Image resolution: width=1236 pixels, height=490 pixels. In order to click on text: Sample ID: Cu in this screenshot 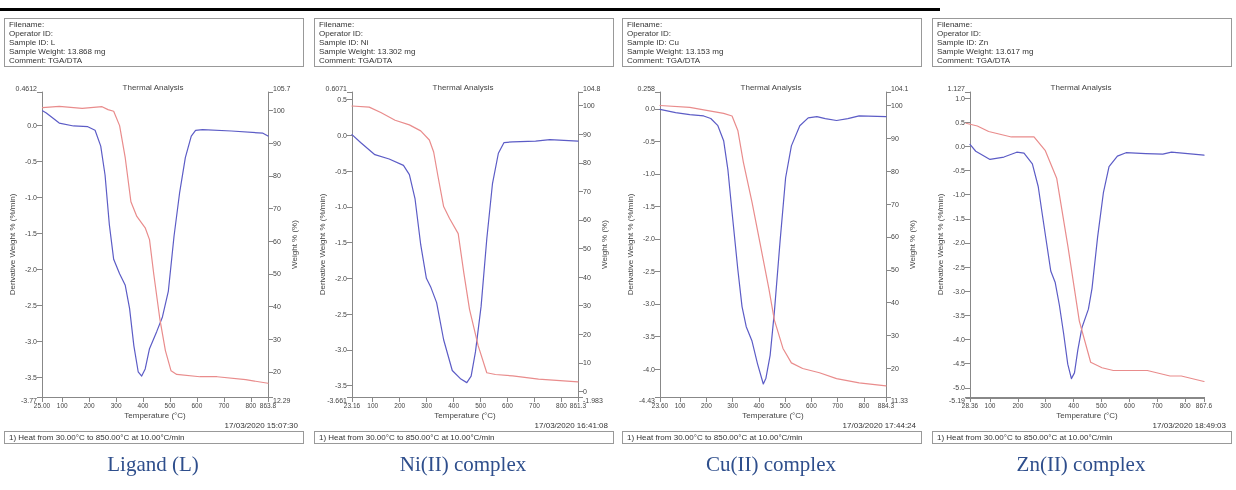, I will do `click(654, 42)`.